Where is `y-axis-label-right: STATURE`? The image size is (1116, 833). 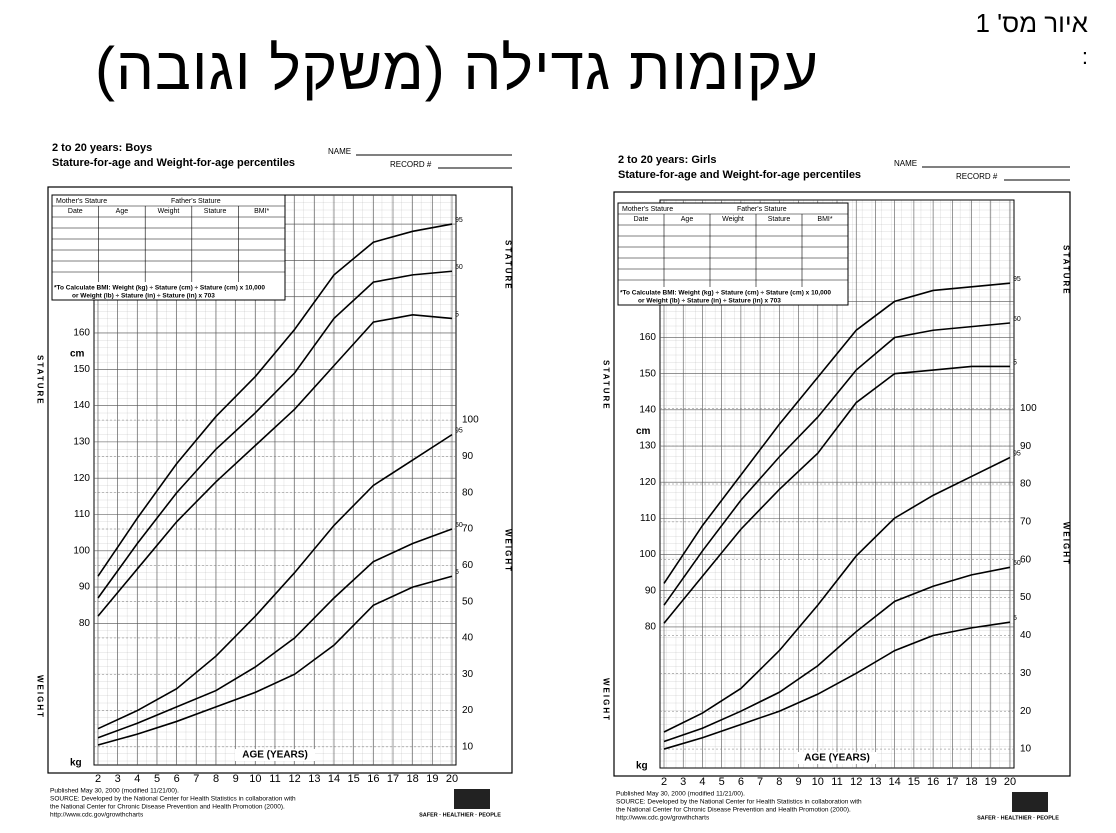 y-axis-label-right: STATURE is located at coordinates (1066, 270).